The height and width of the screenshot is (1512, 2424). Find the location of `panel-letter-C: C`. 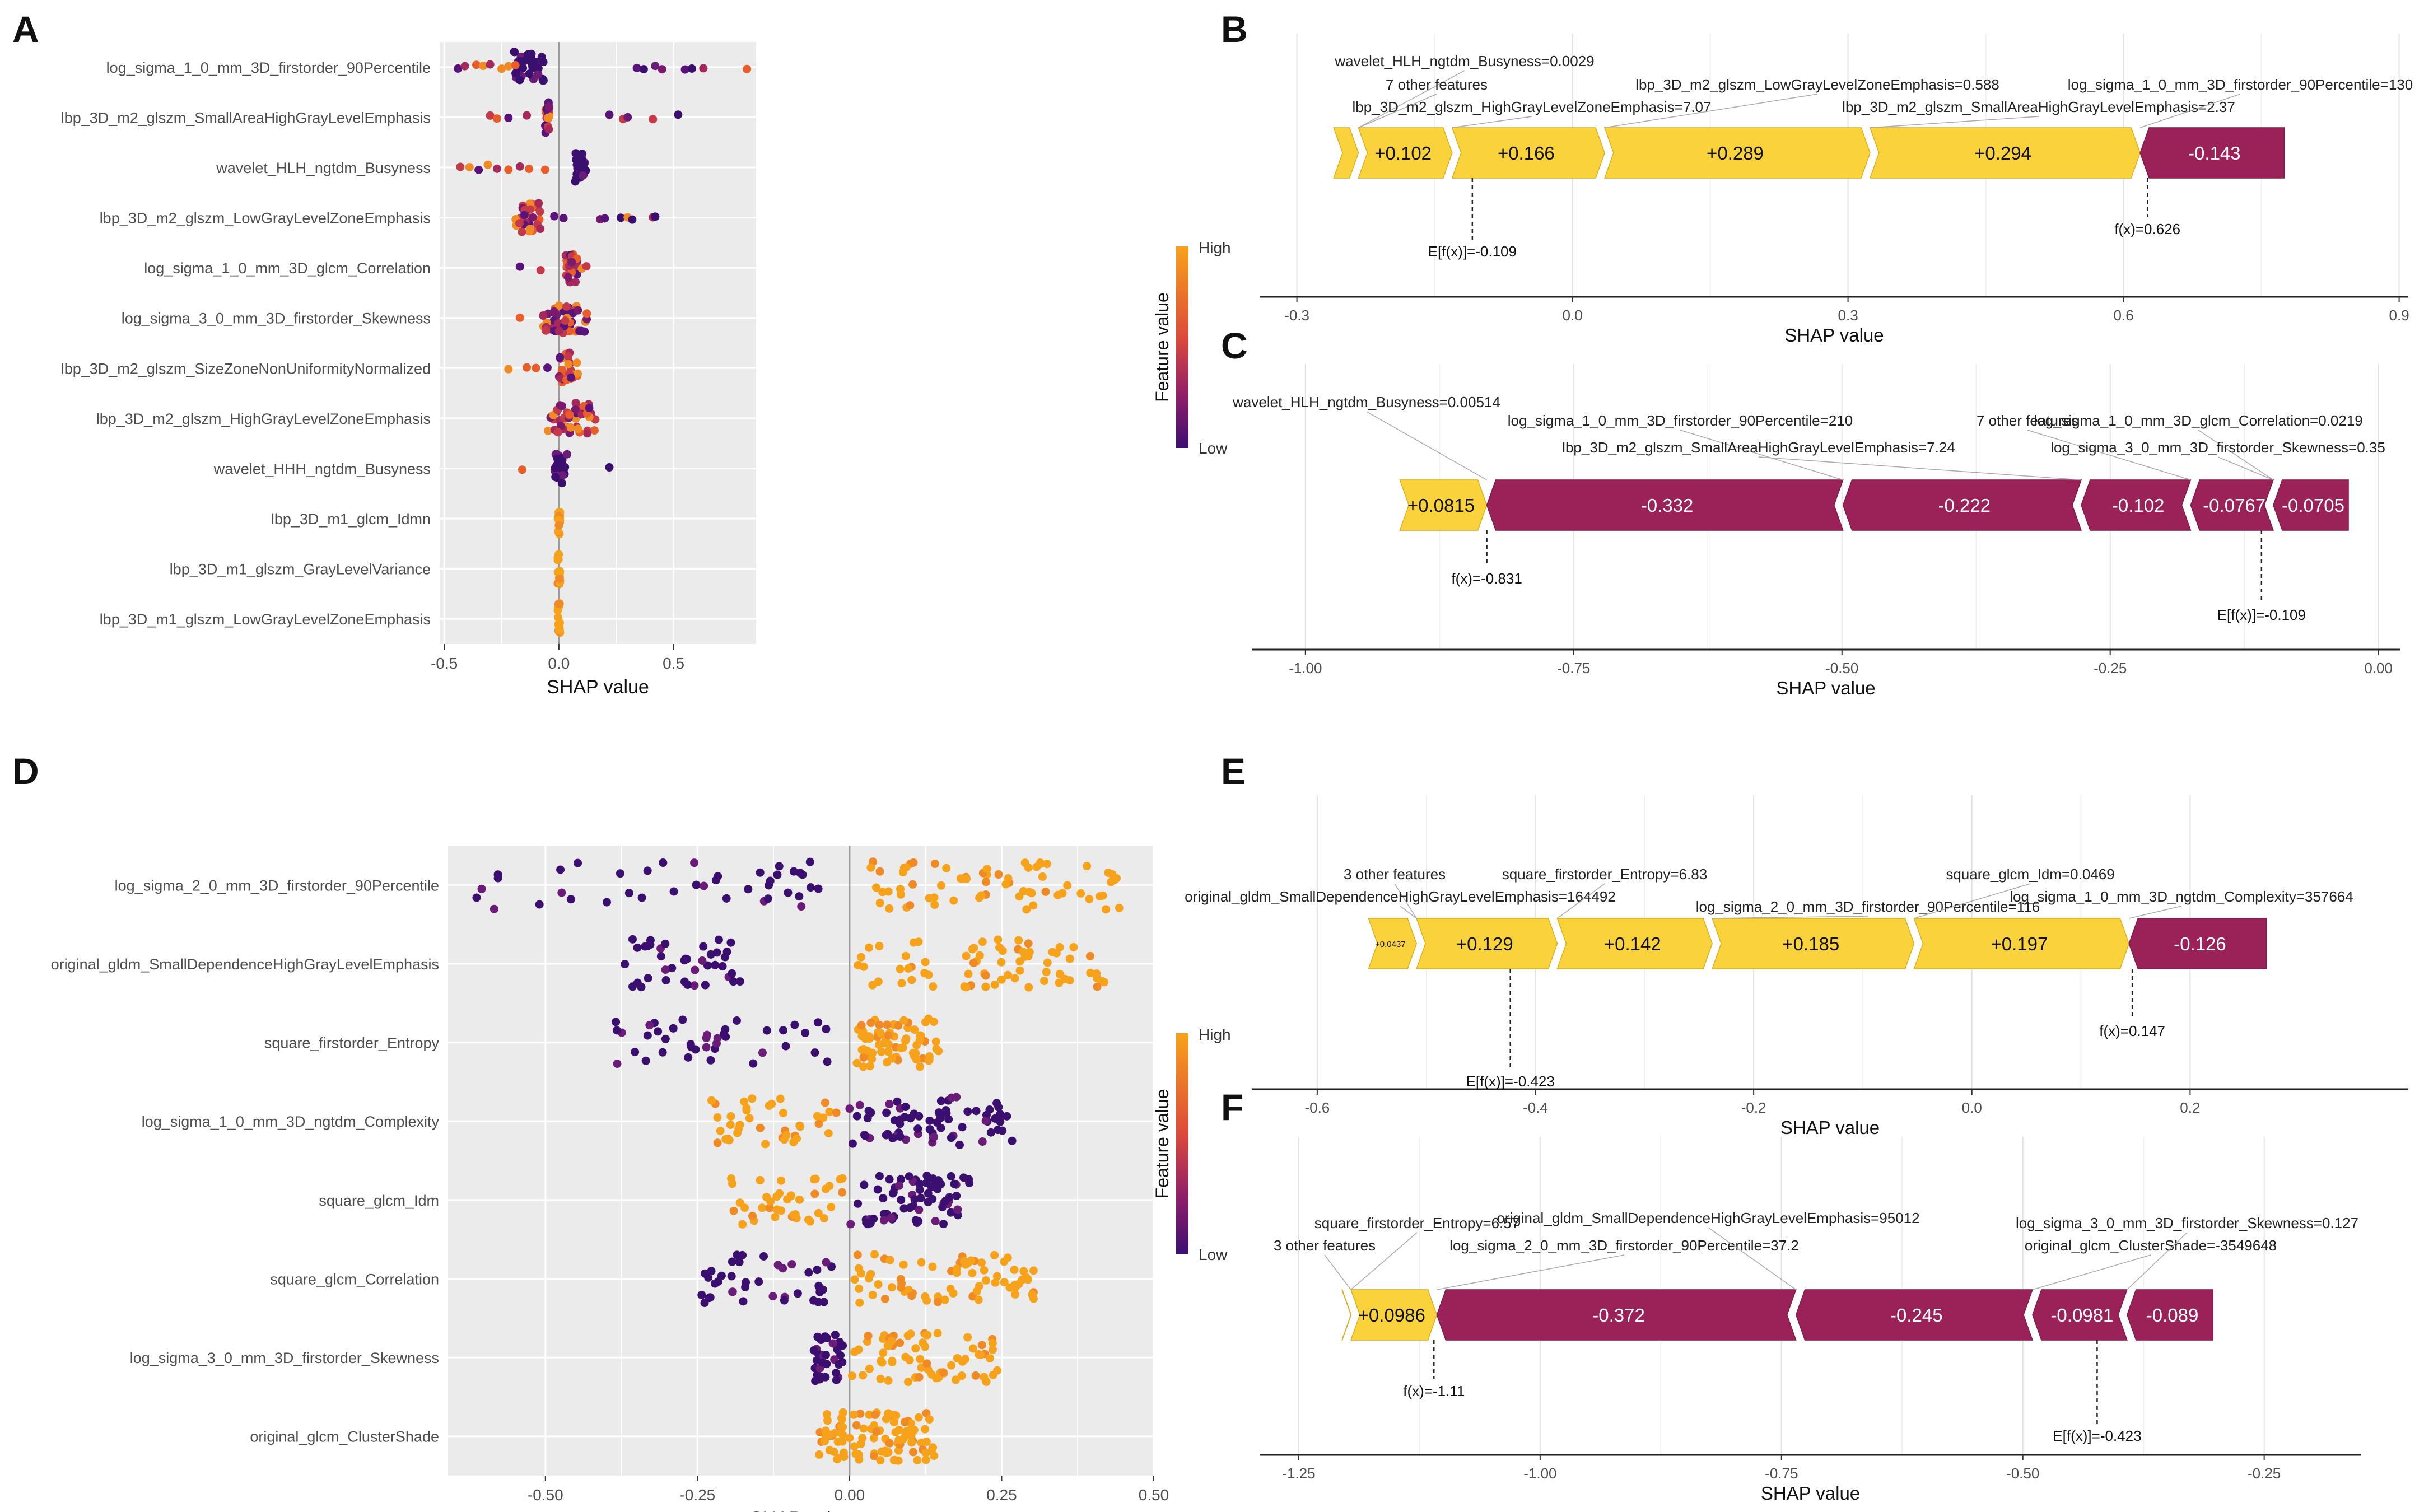

panel-letter-C: C is located at coordinates (1234, 346).